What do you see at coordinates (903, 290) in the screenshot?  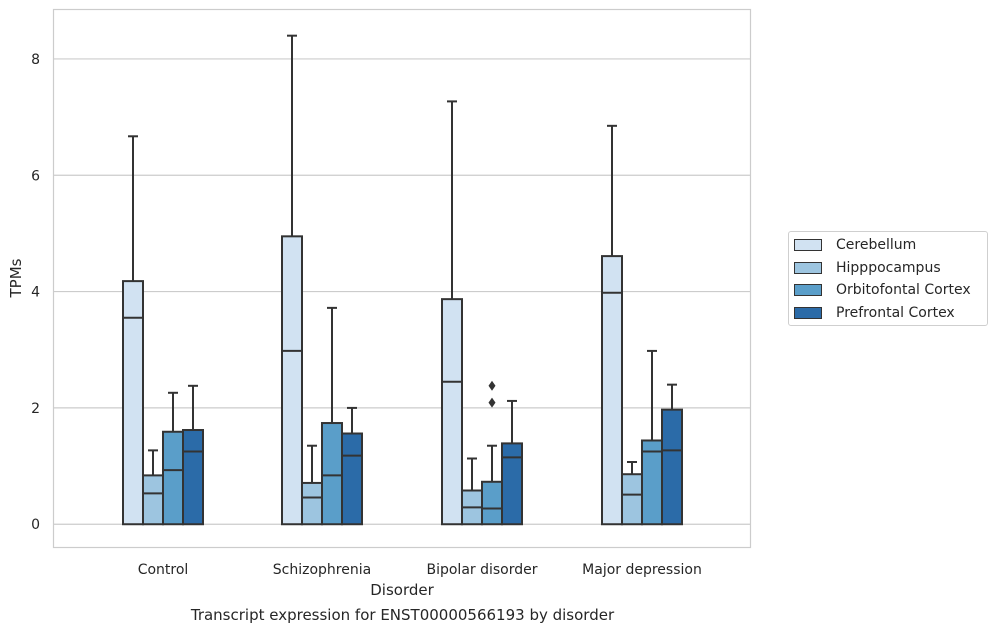 I see `legend-label: Orbitofontal Cortex` at bounding box center [903, 290].